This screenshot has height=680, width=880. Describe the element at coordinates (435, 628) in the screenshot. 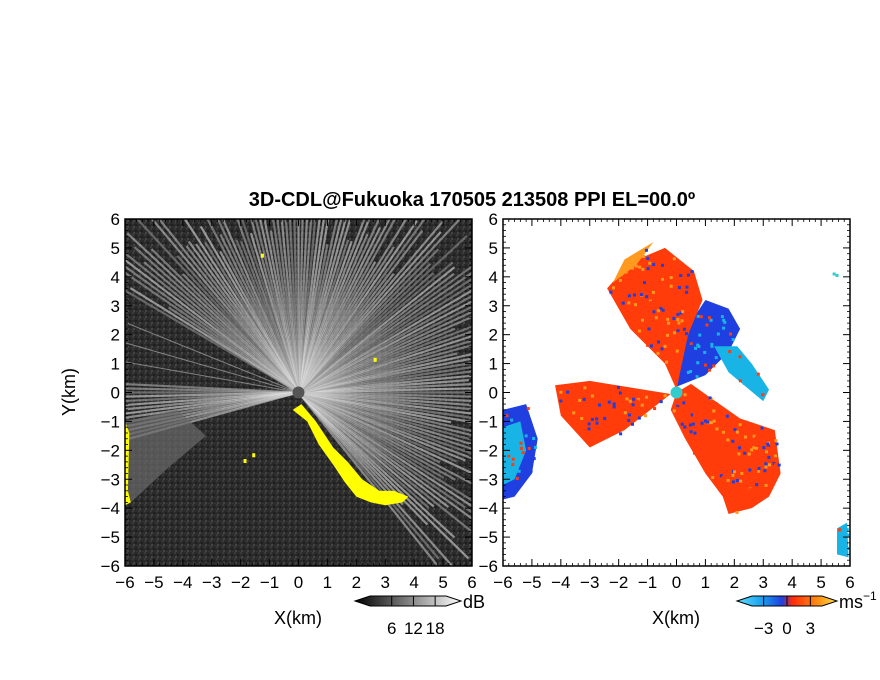

I see `colorbar-tick-label: 18` at that location.